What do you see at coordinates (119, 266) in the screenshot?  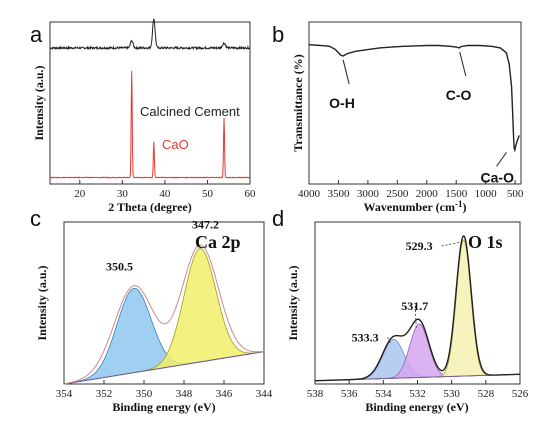 I see `peak-label: 350.5` at bounding box center [119, 266].